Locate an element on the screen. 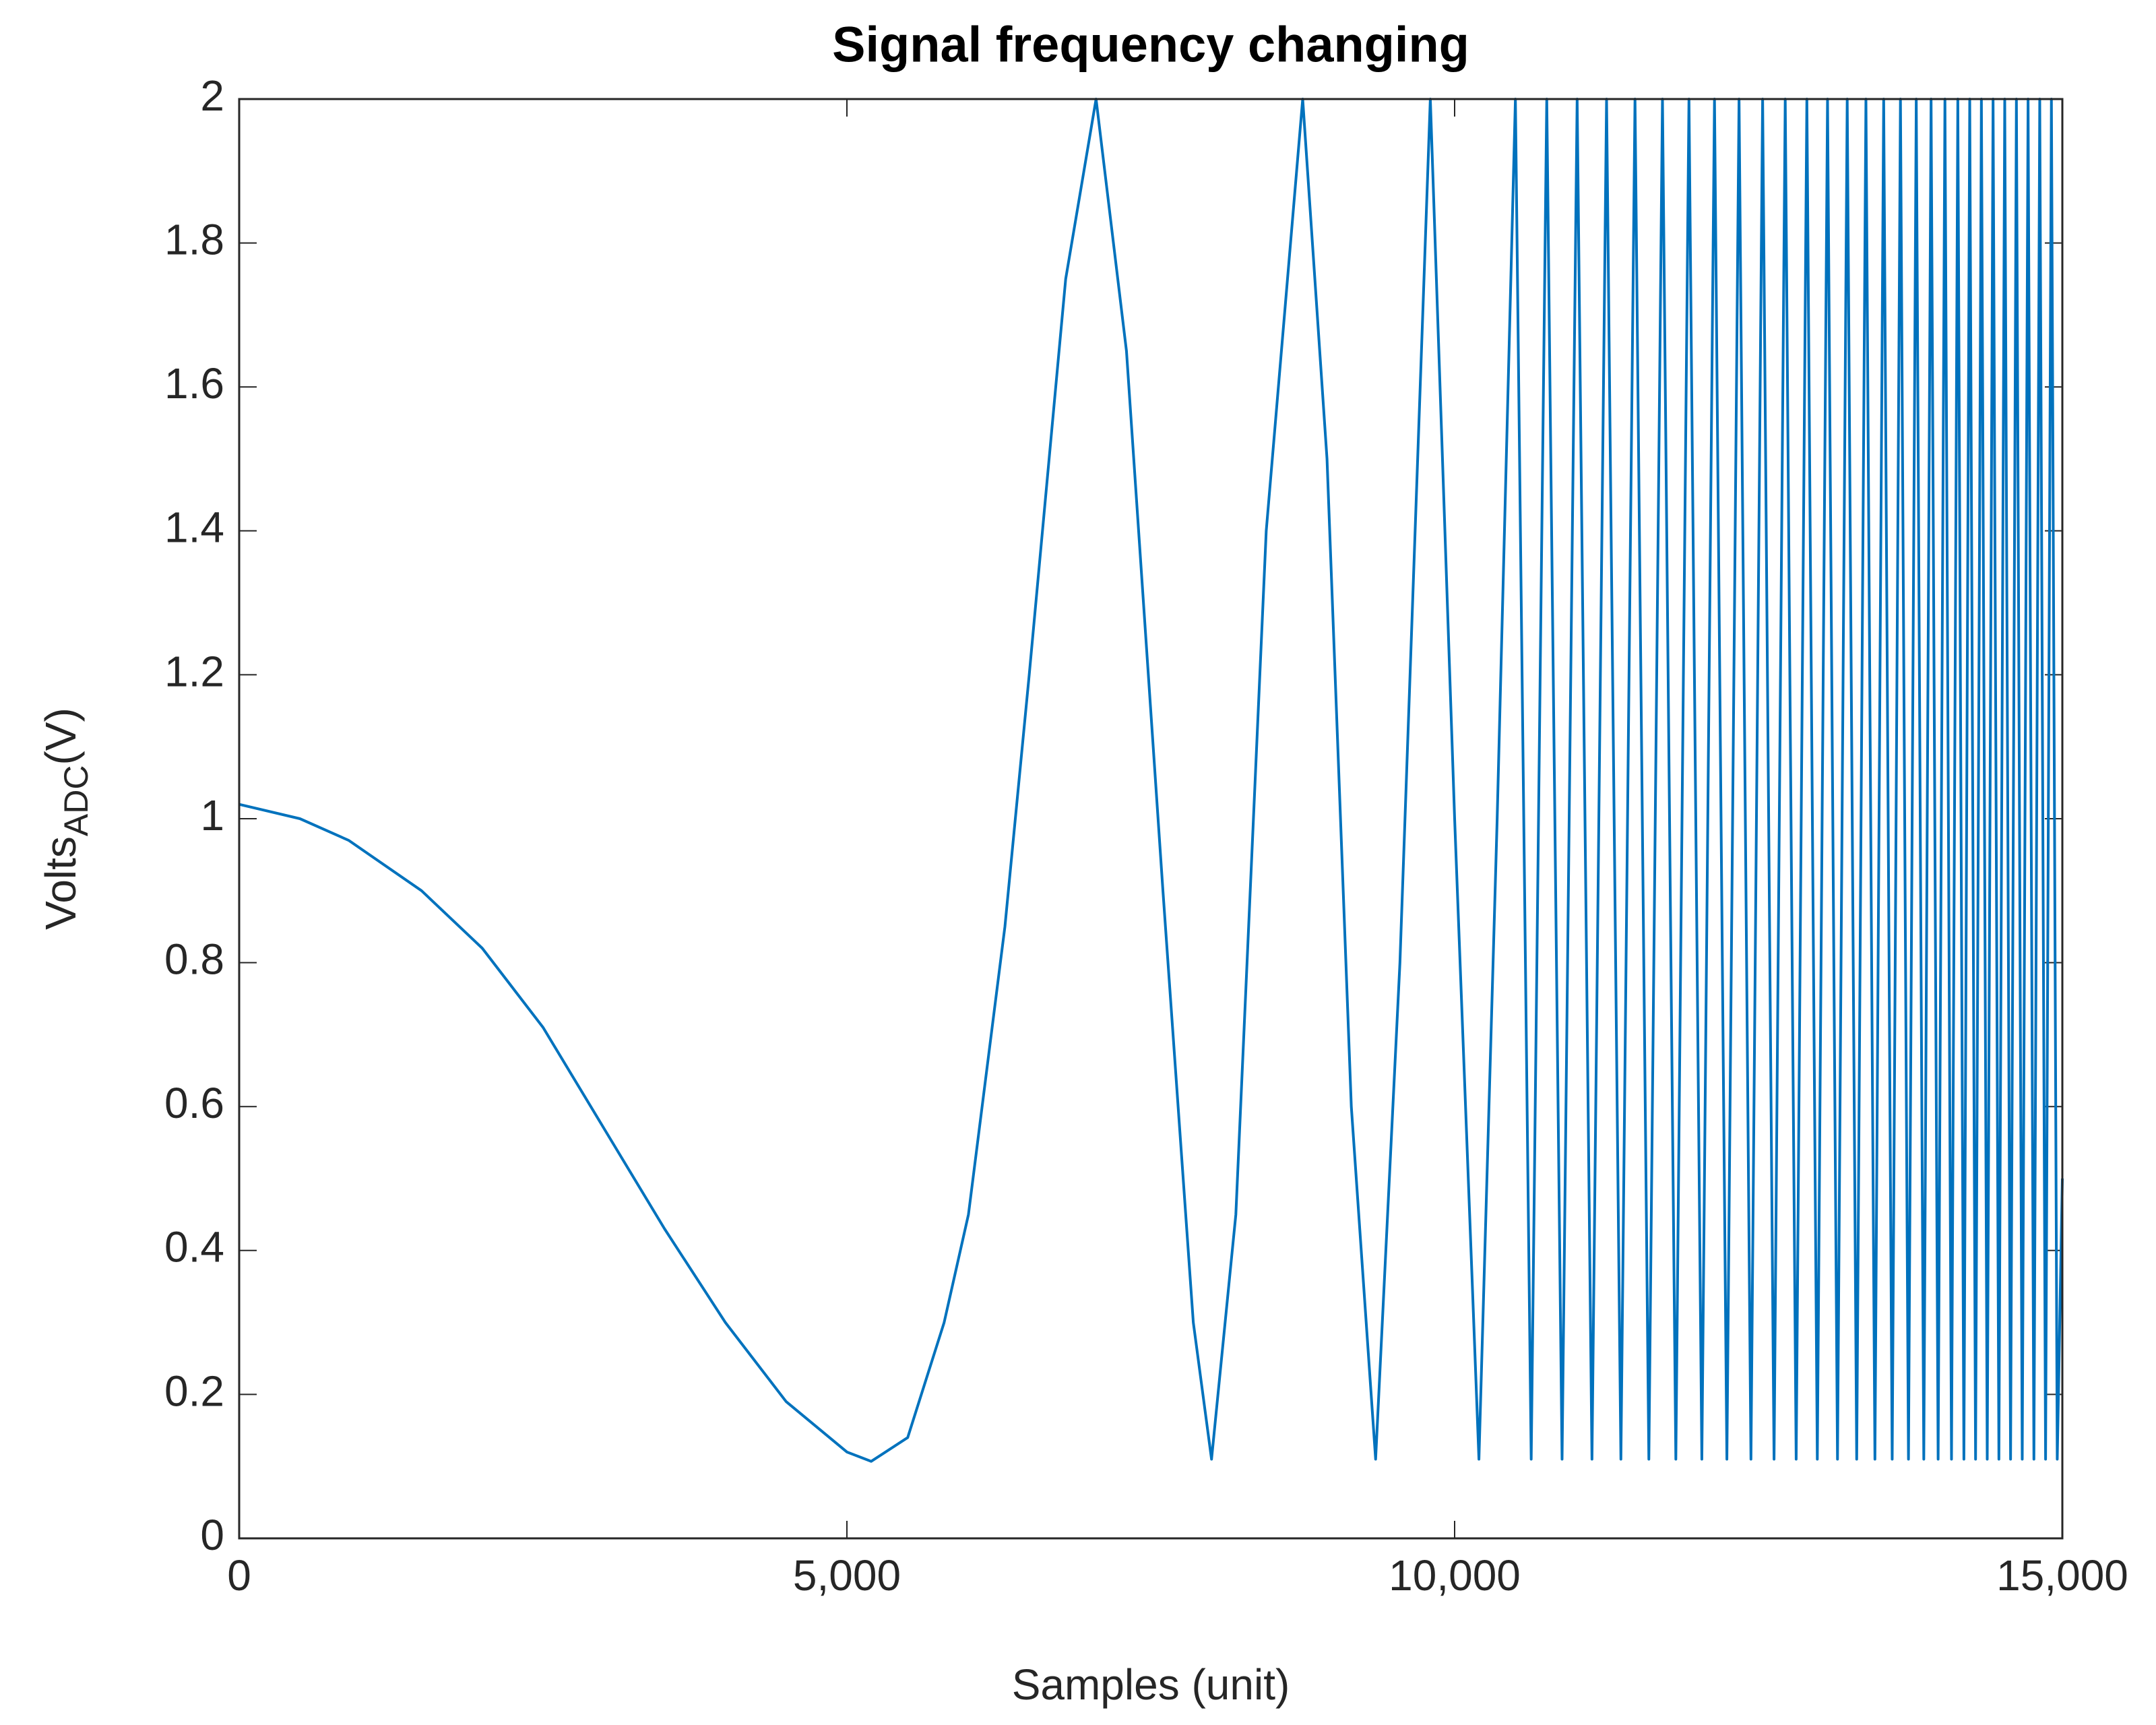 This screenshot has height=1725, width=2156. y-axis-label: VoltsADC(V) is located at coordinates (65, 819).